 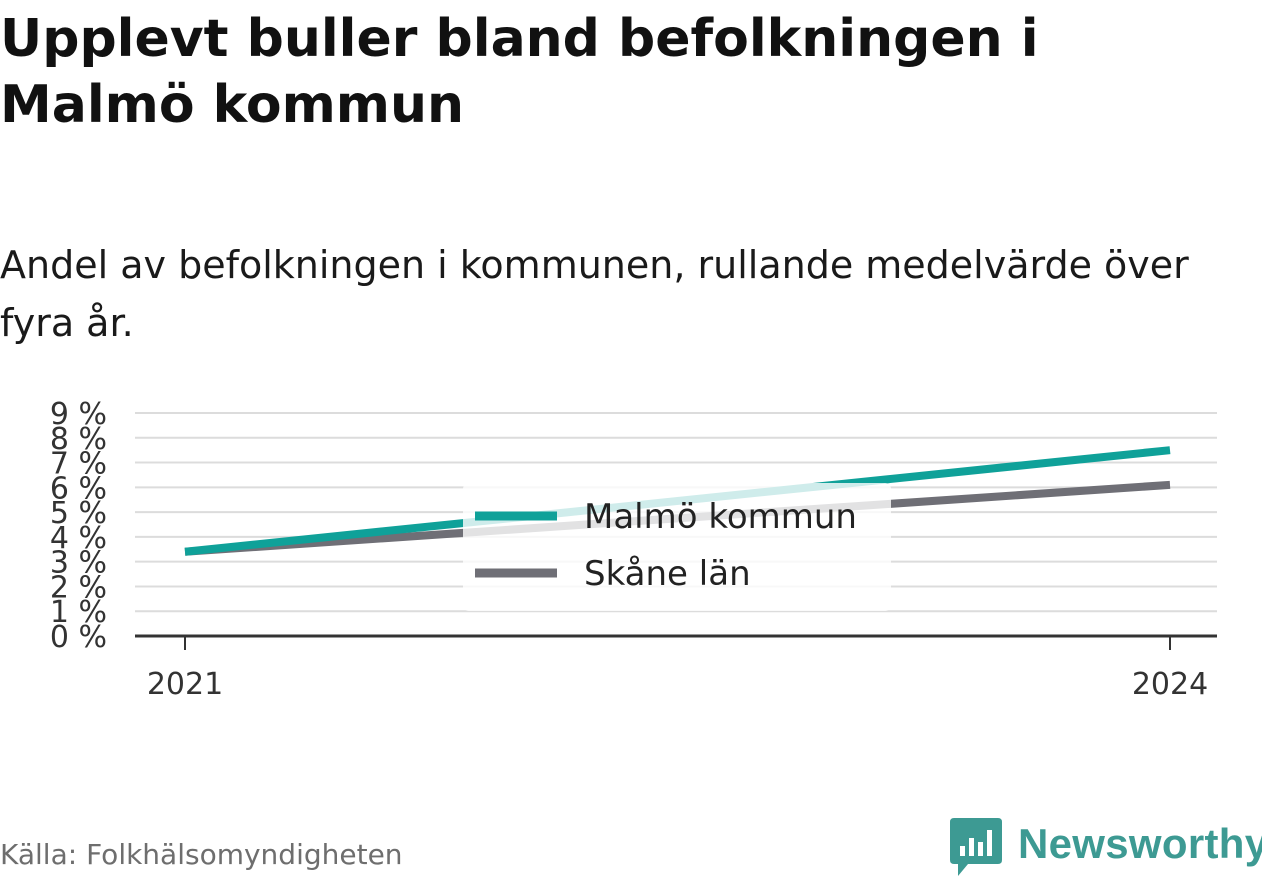 What do you see at coordinates (185, 684) in the screenshot?
I see `x-tick-label: 2021` at bounding box center [185, 684].